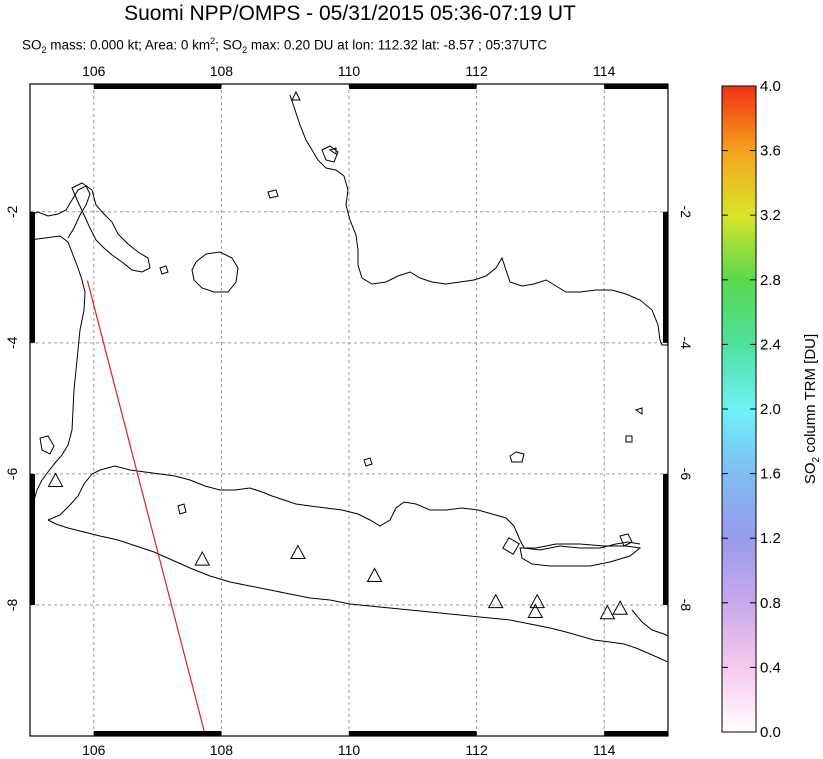 This screenshot has height=759, width=823. Describe the element at coordinates (751, 409) in the screenshot. I see `colorbar-ticks: 0.0 0.4 0.8 1.2 1.6 2.0 2.4 2.8 3.2 3.6 4.0` at that location.